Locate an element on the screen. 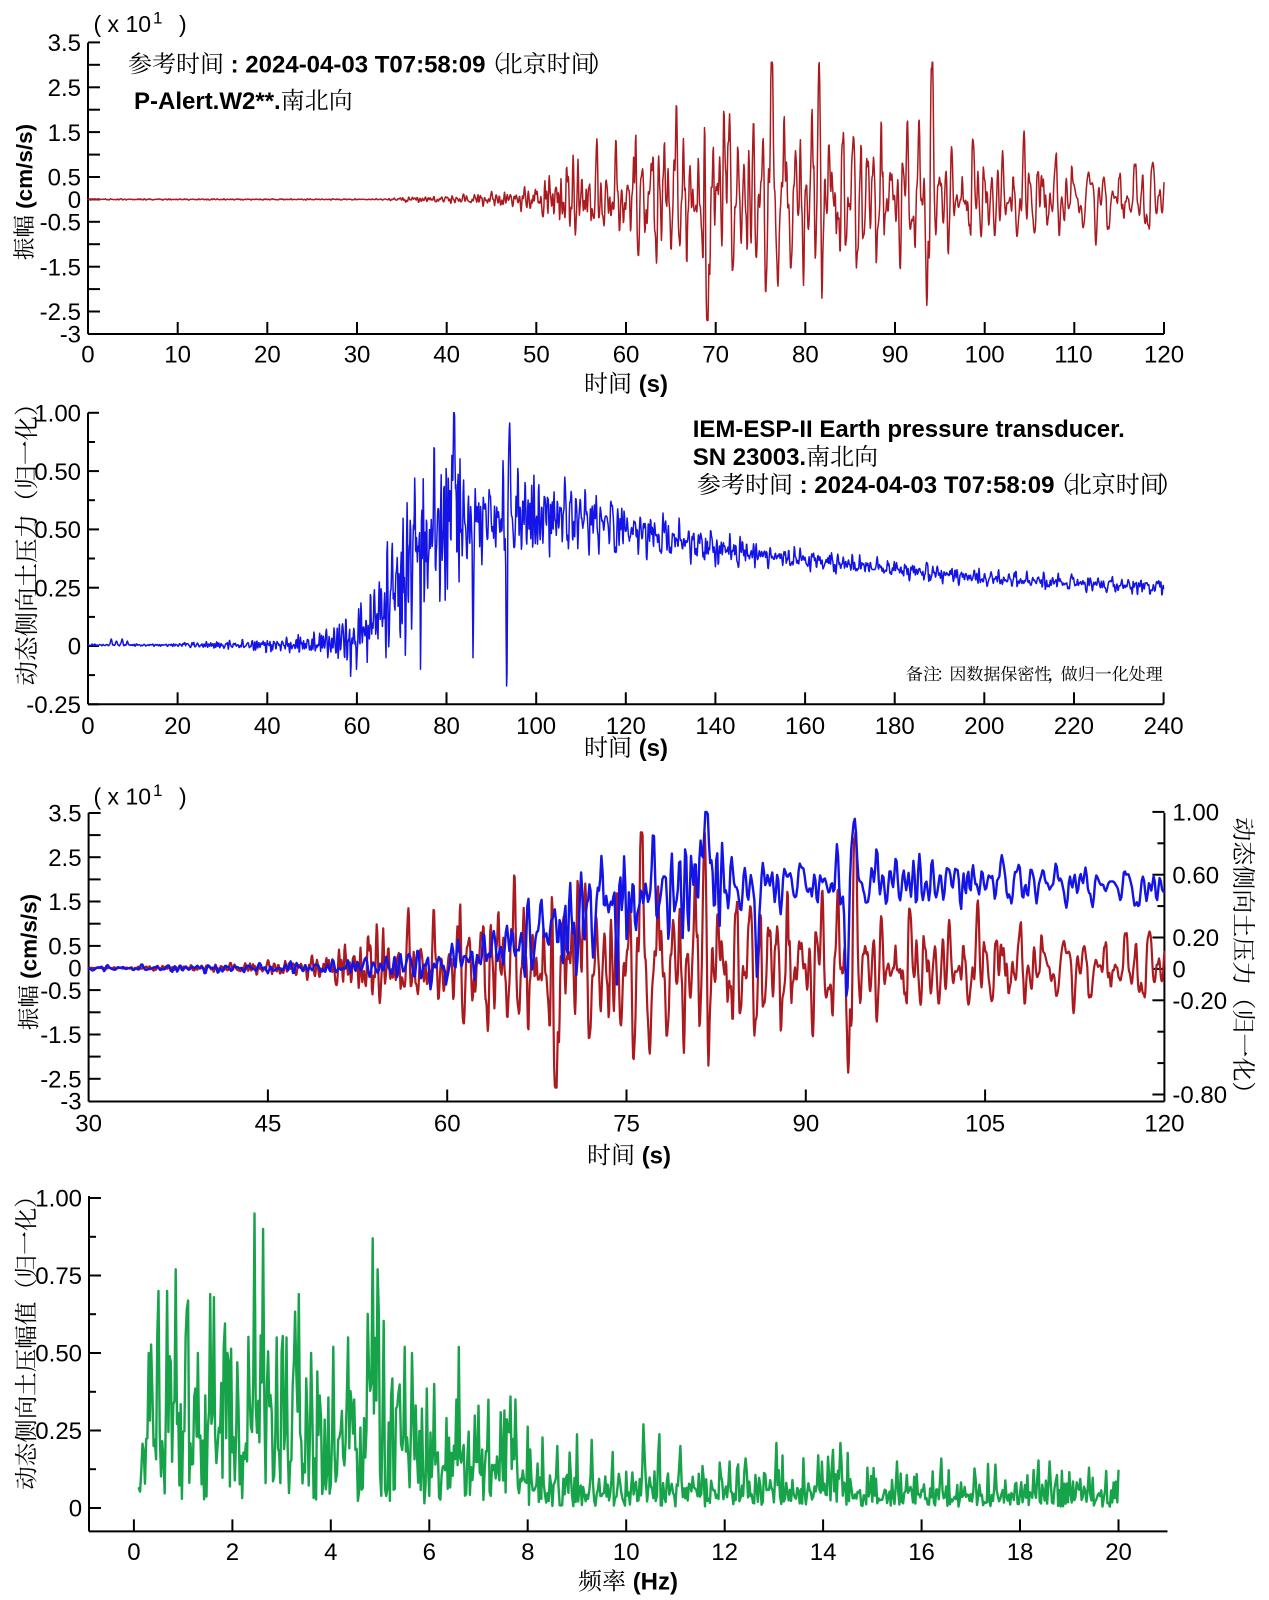 Image resolution: width=1269 pixels, height=1600 pixels. svg-text: 160 is located at coordinates (805, 726).